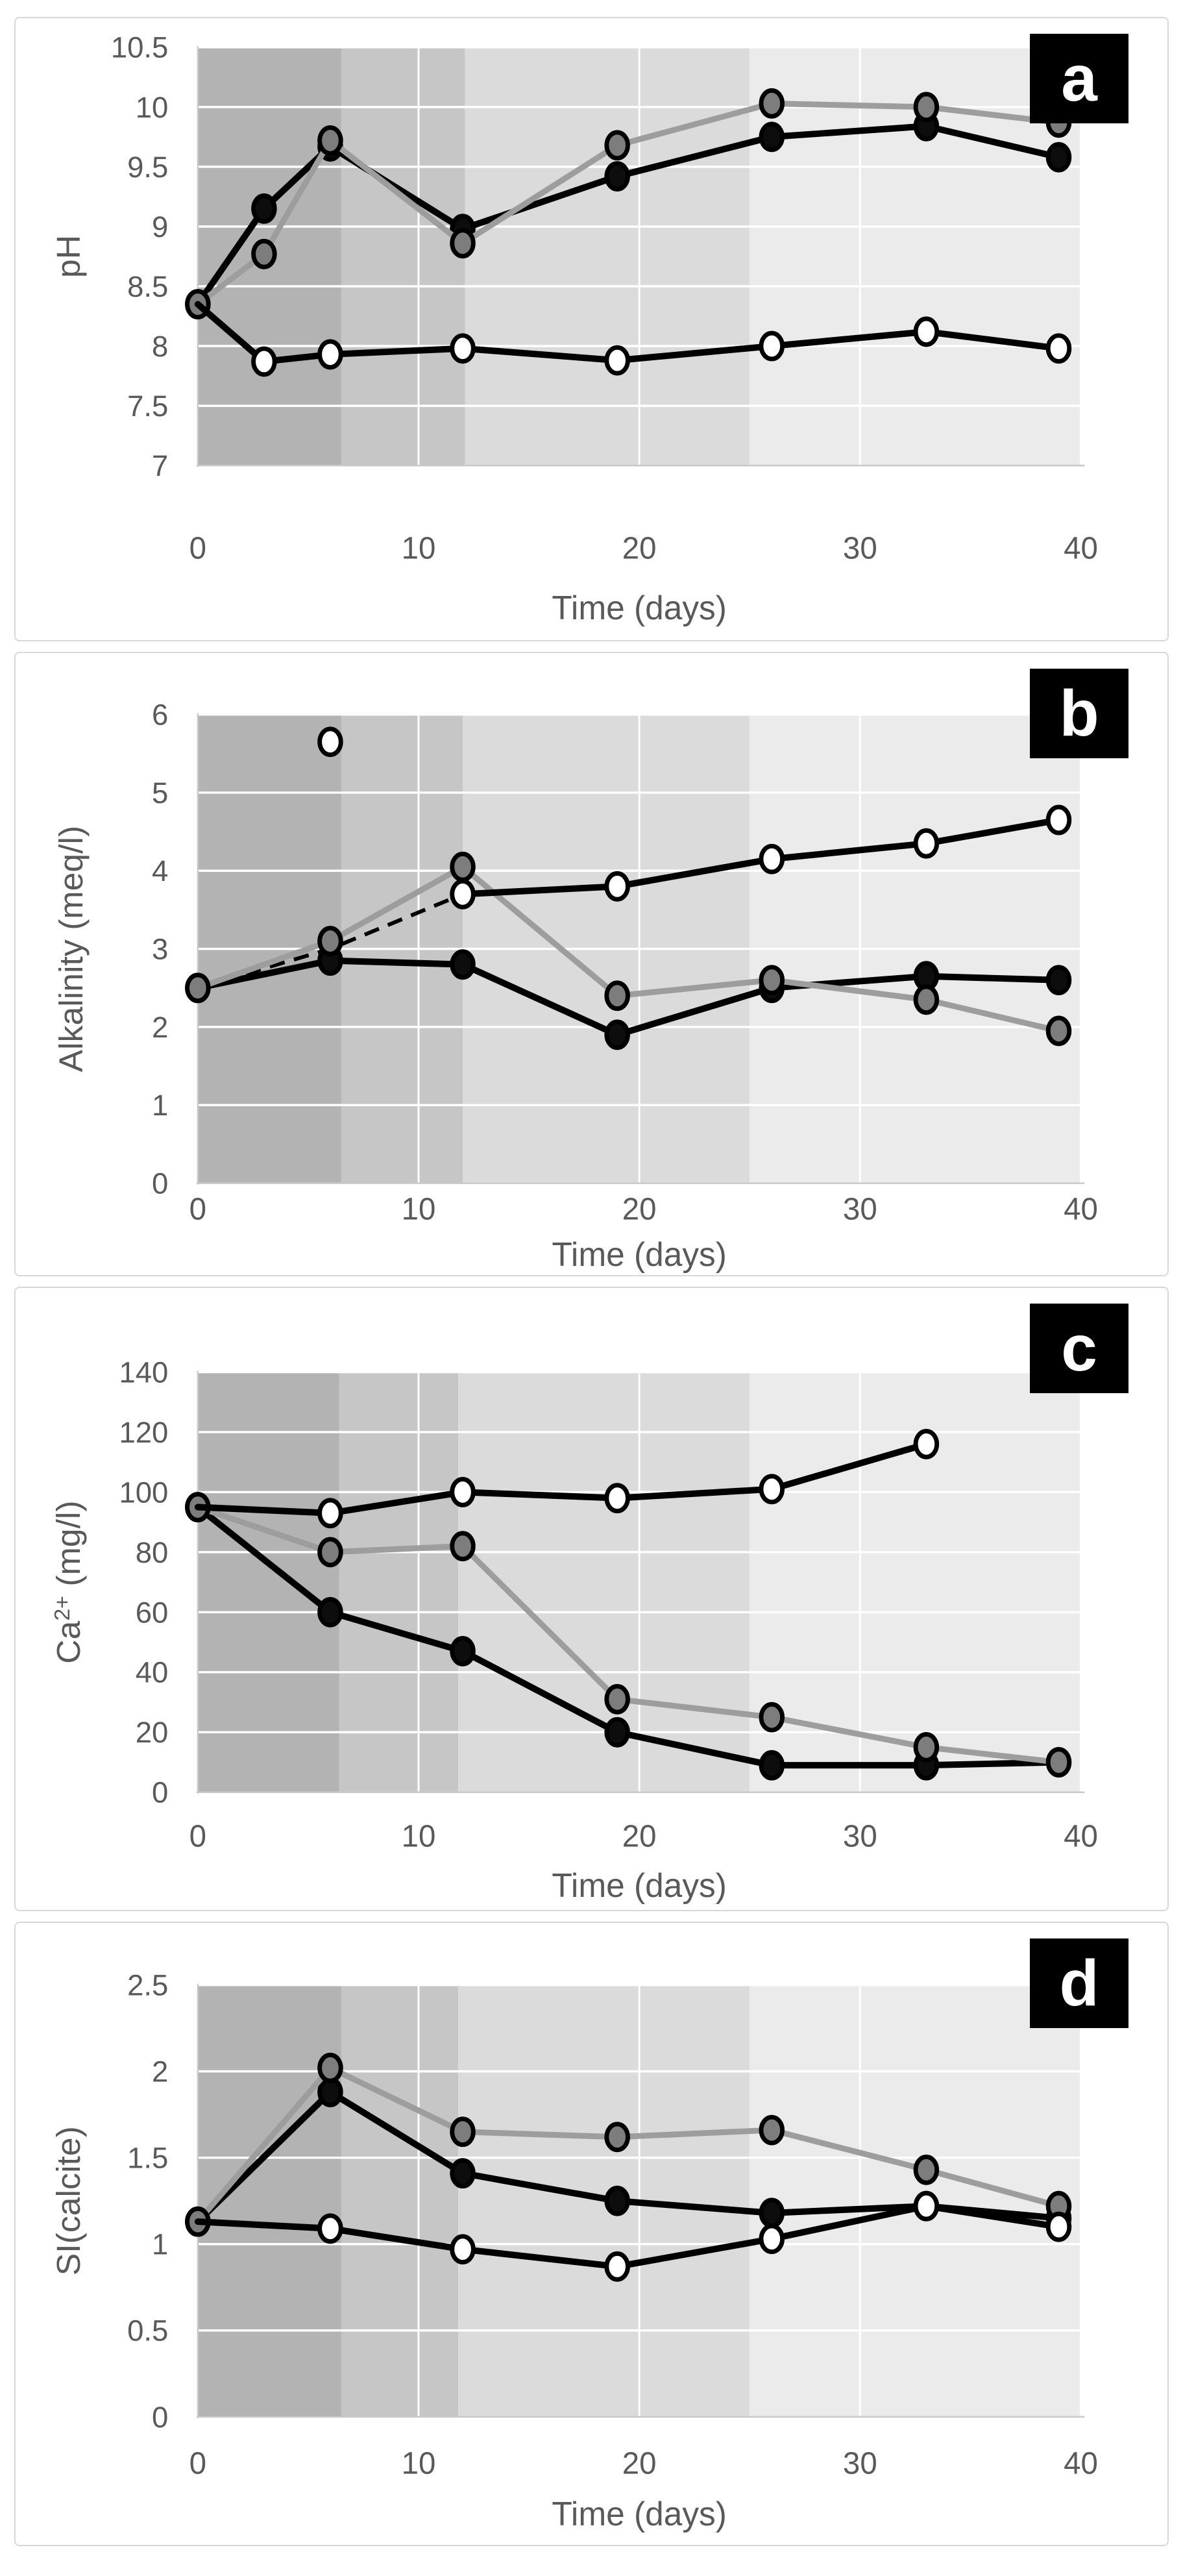 This screenshot has width=1183, height=2576. I want to click on y-axis-tick-label: 8, so click(160, 346).